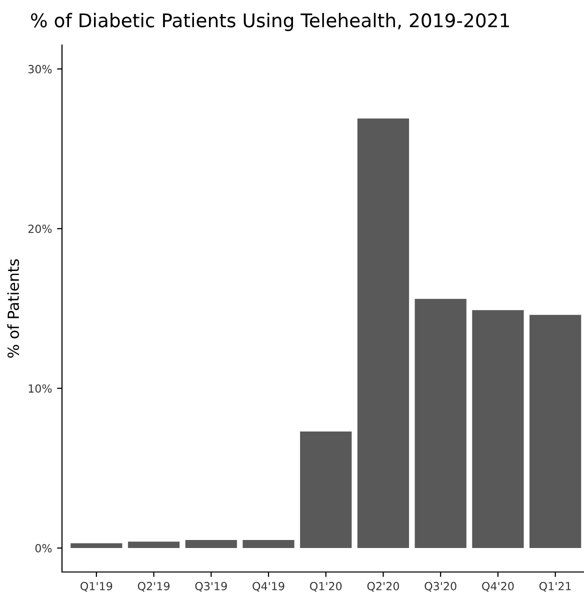  Describe the element at coordinates (211, 587) in the screenshot. I see `x-tick-label: Q3'19` at that location.